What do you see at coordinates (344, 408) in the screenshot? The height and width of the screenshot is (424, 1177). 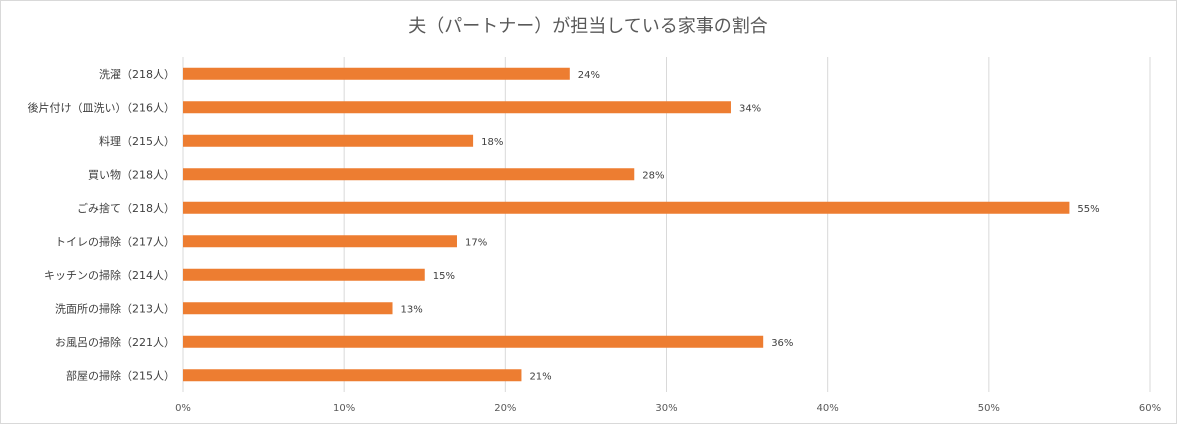 I see `x-tick-label: 10%` at bounding box center [344, 408].